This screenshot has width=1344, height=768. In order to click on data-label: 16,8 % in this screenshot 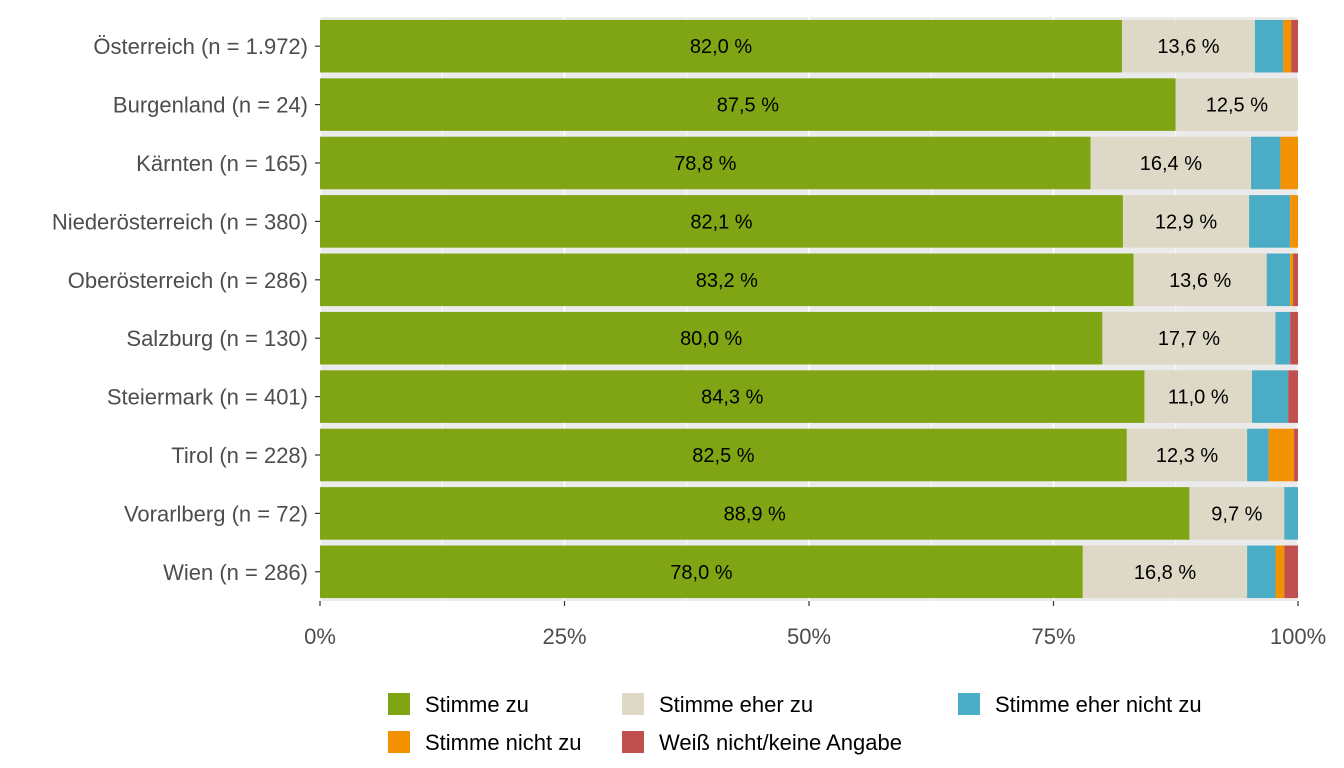, I will do `click(1165, 573)`.